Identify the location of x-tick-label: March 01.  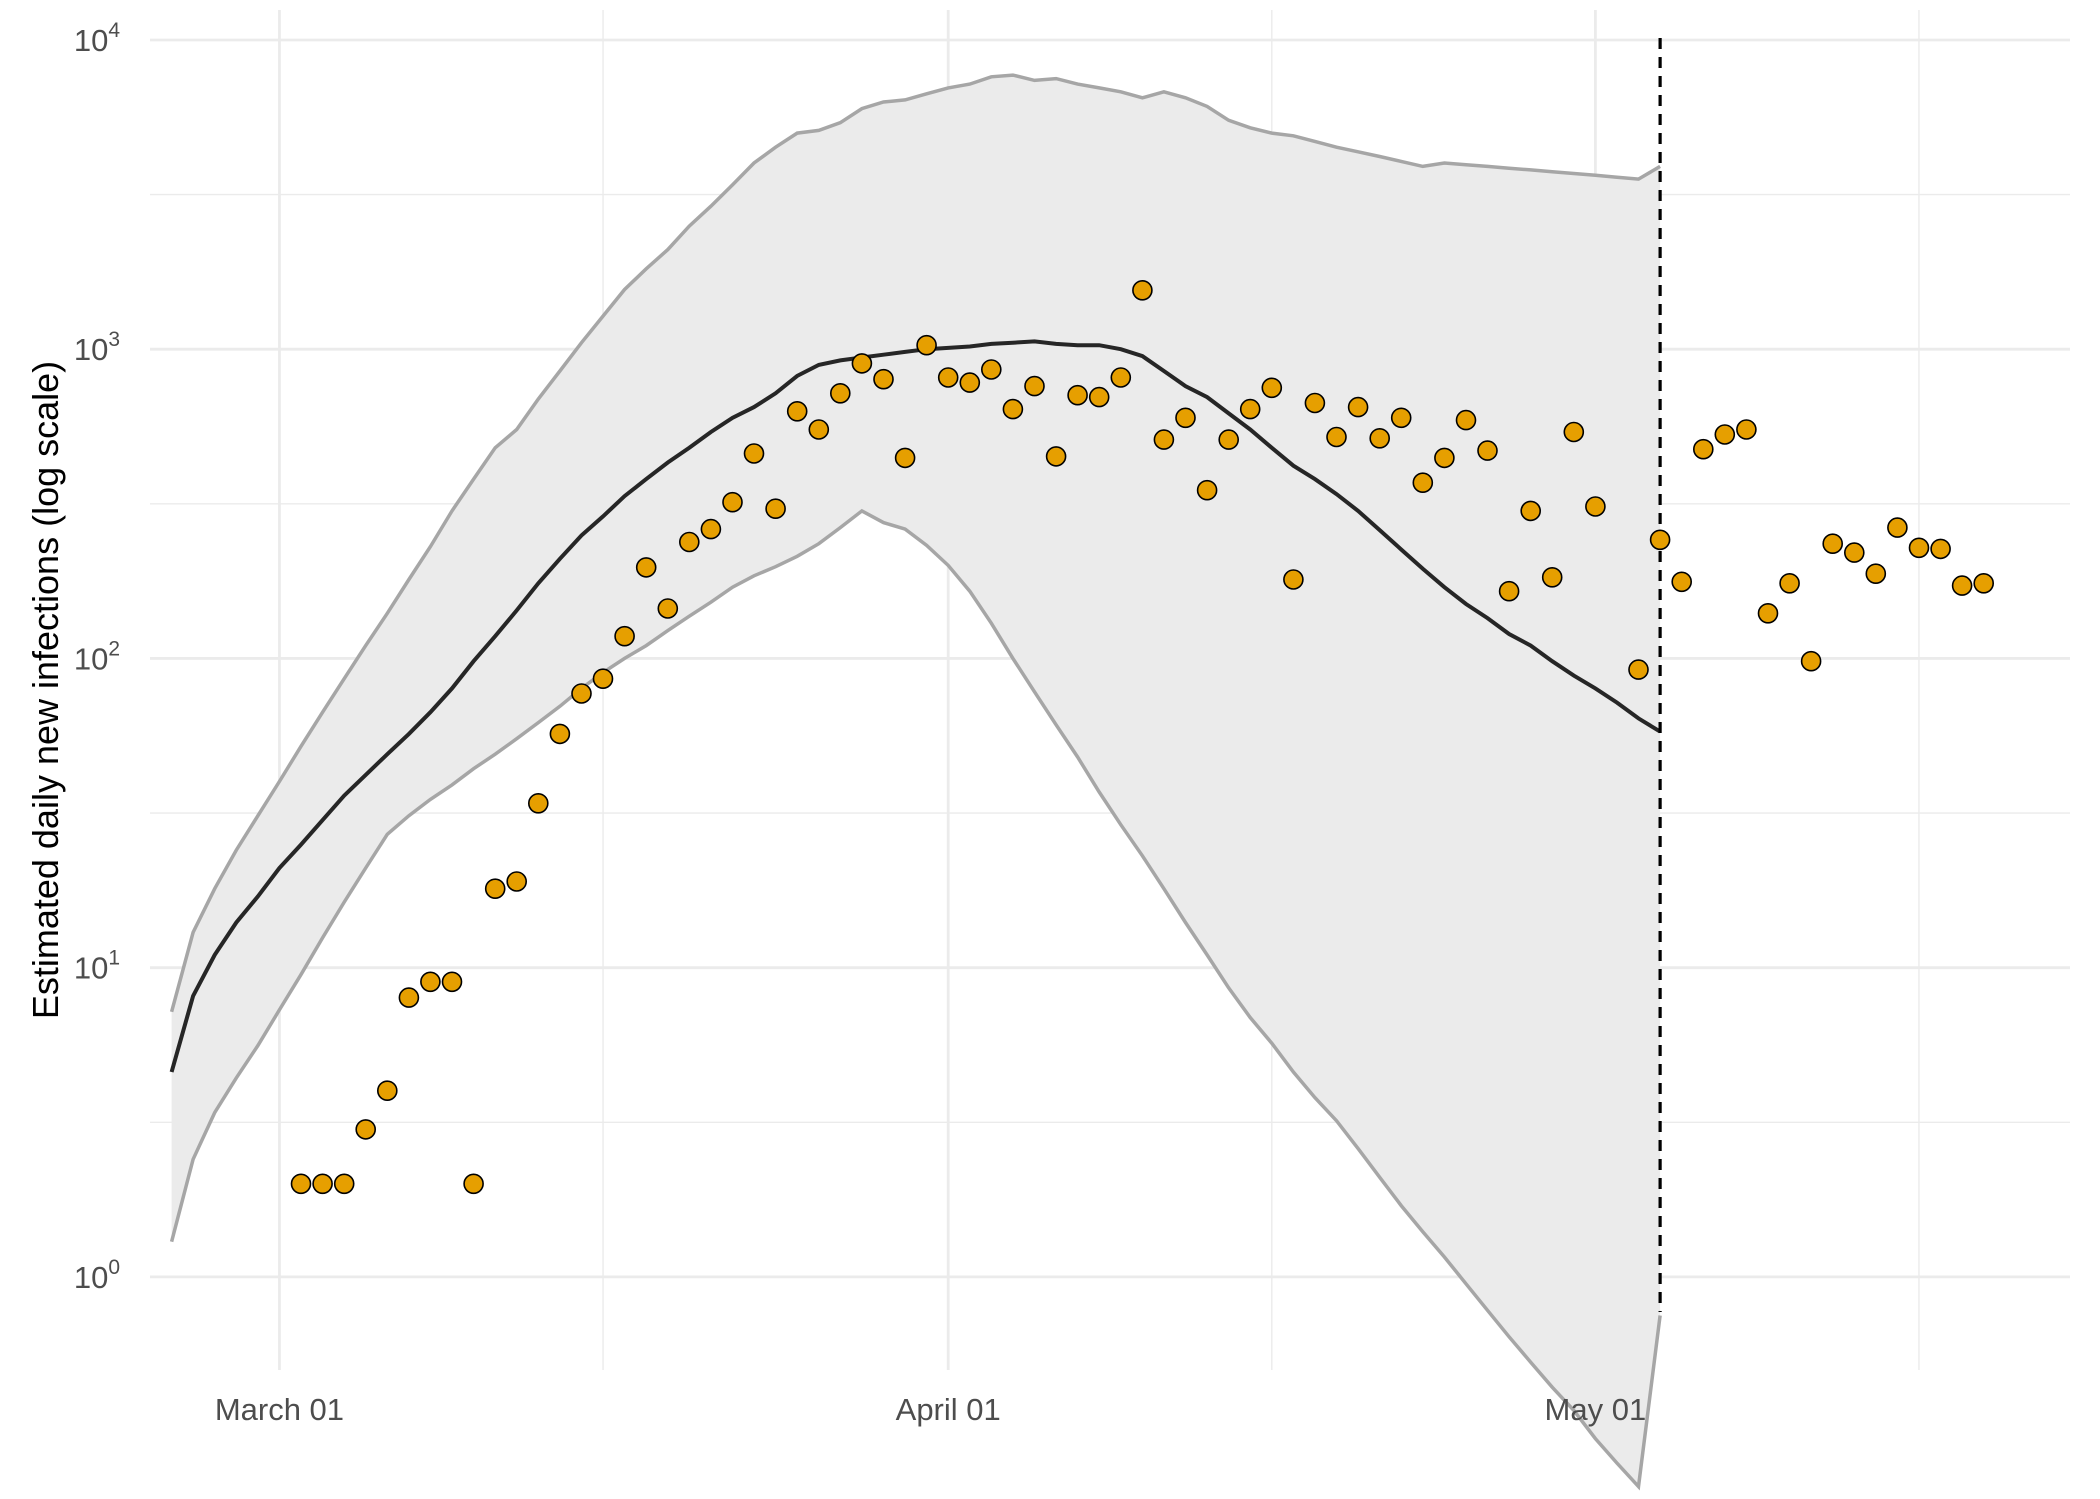
(279, 1409).